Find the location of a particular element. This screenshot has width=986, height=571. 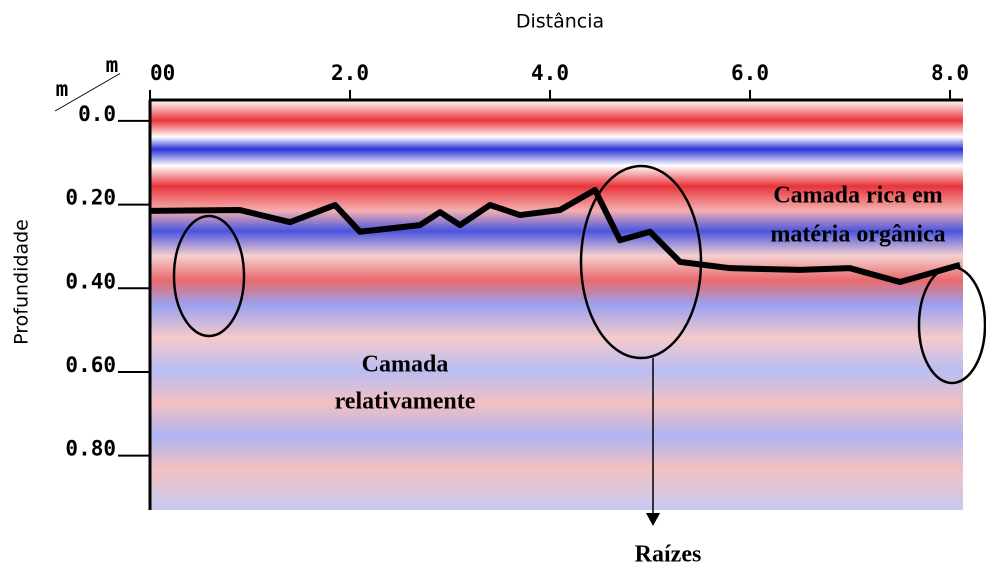

annotation: Camada rica em is located at coordinates (857, 196).